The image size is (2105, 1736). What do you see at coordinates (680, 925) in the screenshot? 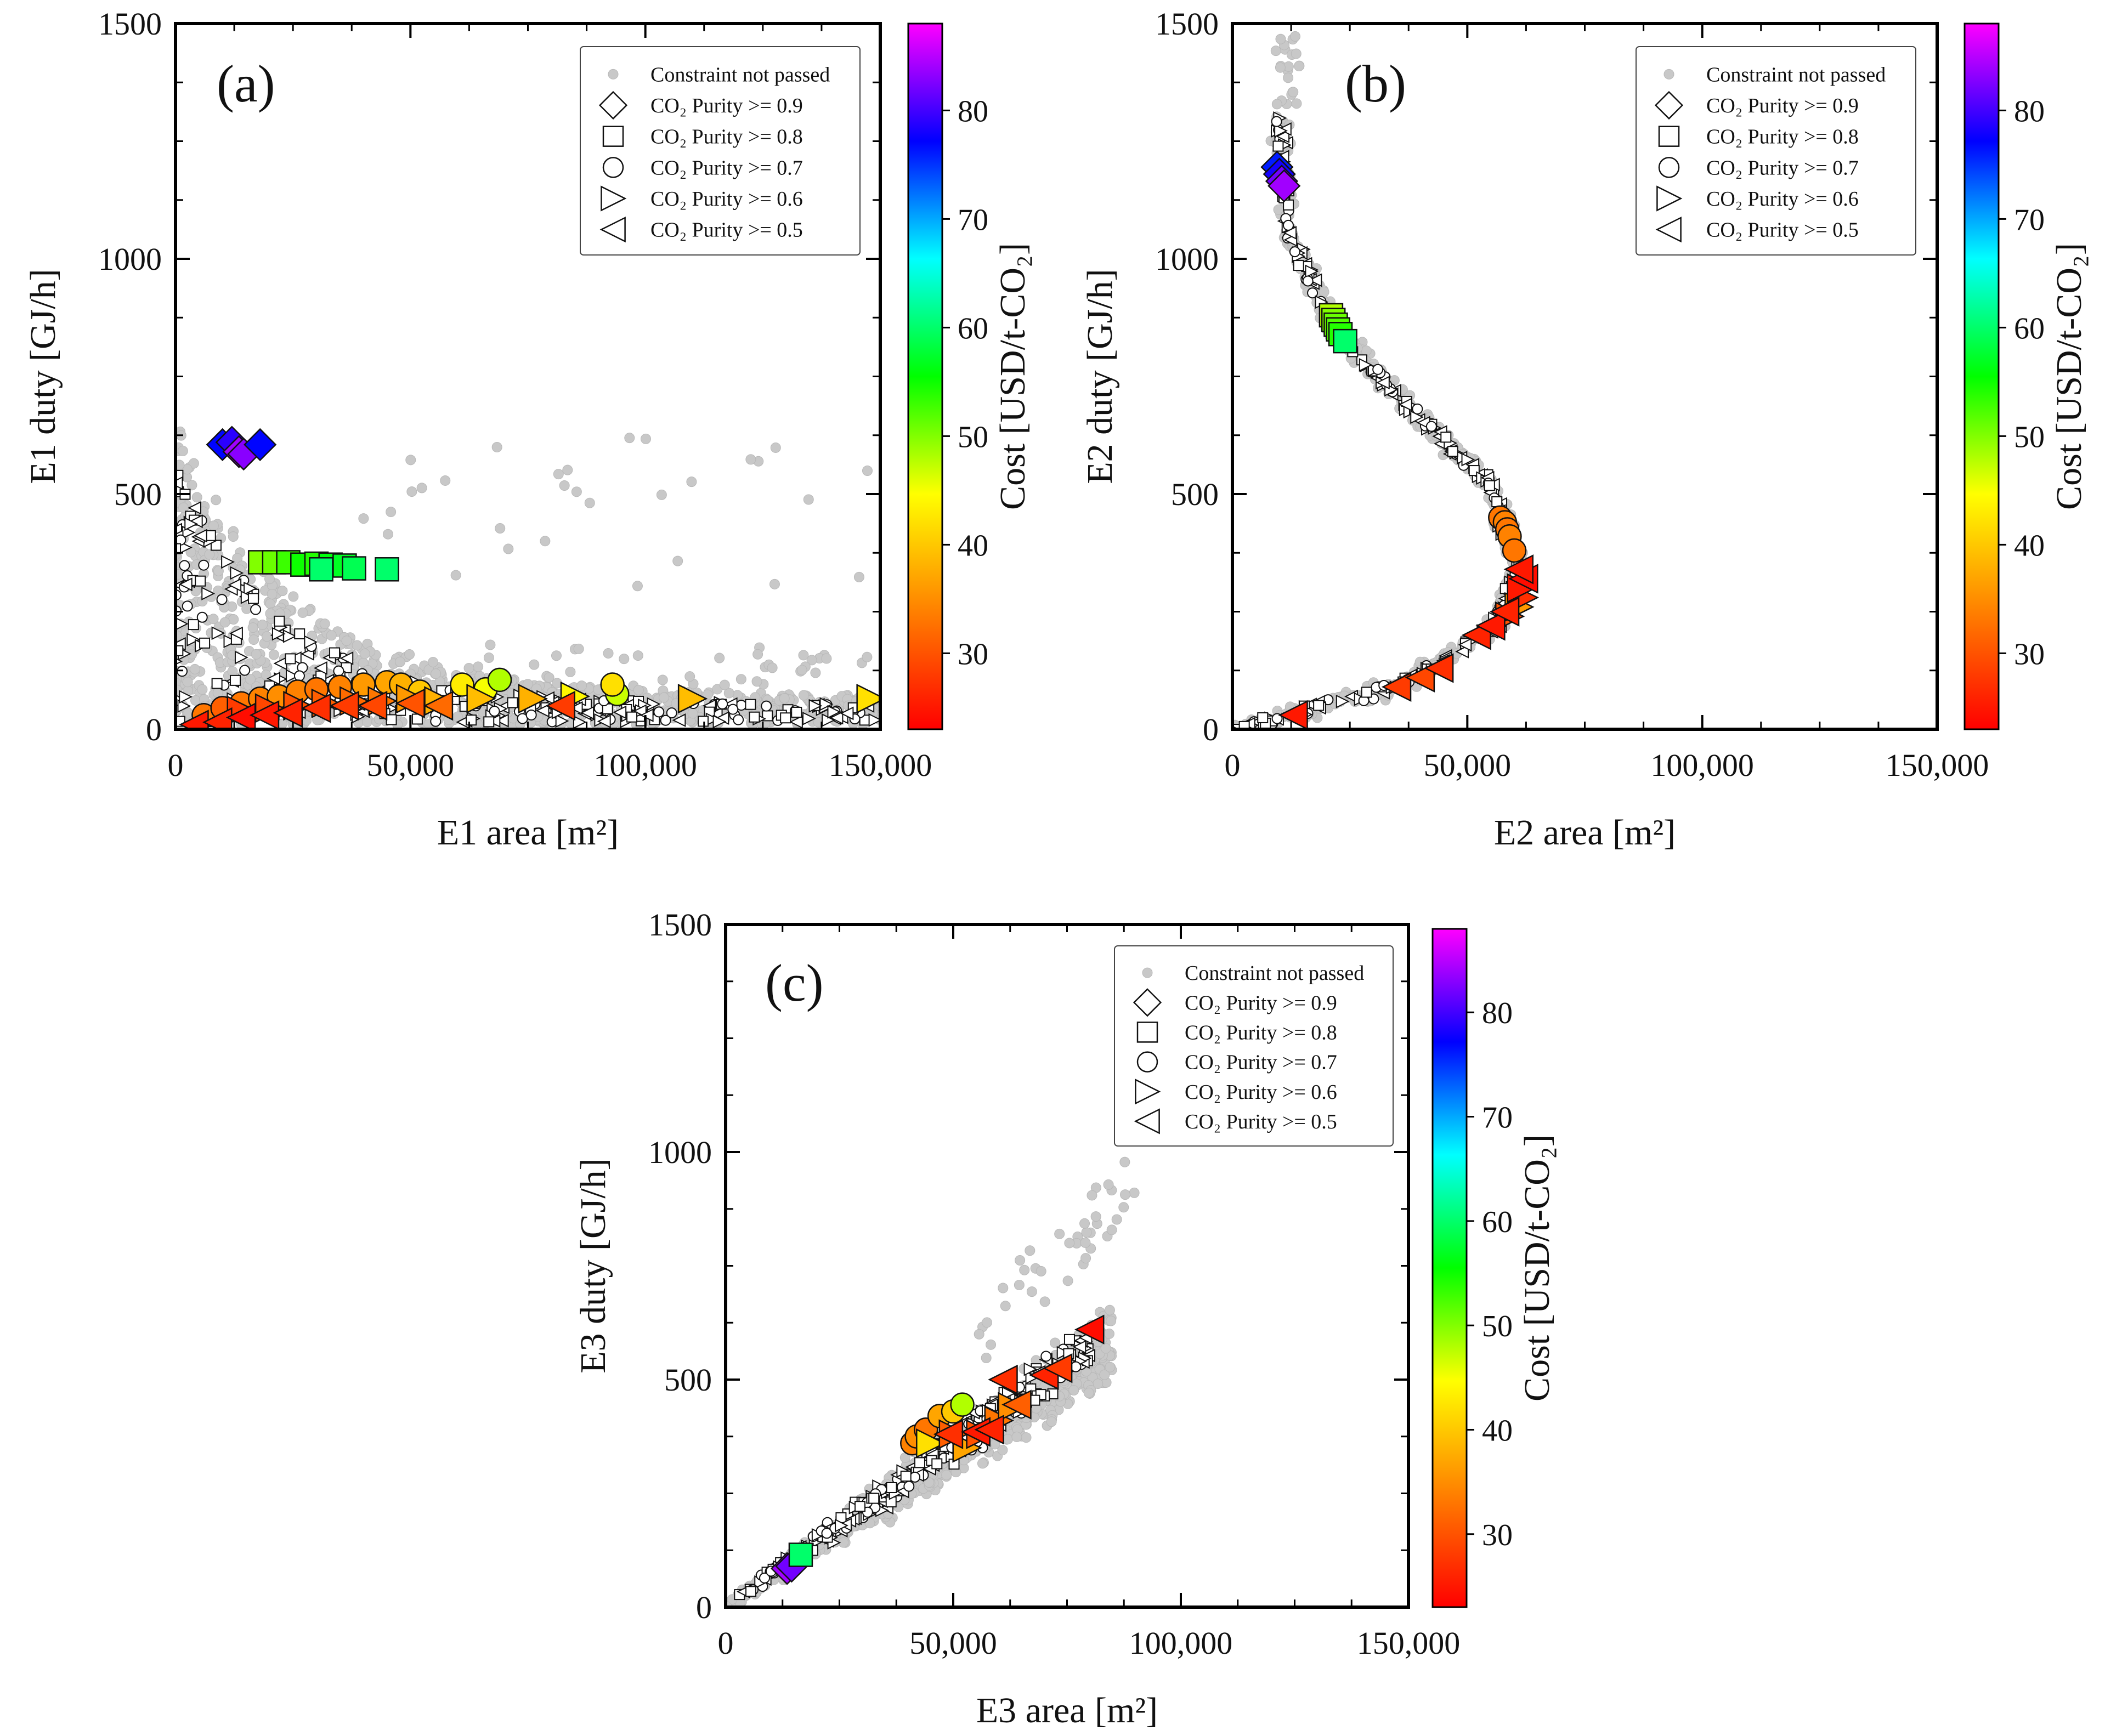
I see `y-tick-label: 1500` at bounding box center [680, 925].